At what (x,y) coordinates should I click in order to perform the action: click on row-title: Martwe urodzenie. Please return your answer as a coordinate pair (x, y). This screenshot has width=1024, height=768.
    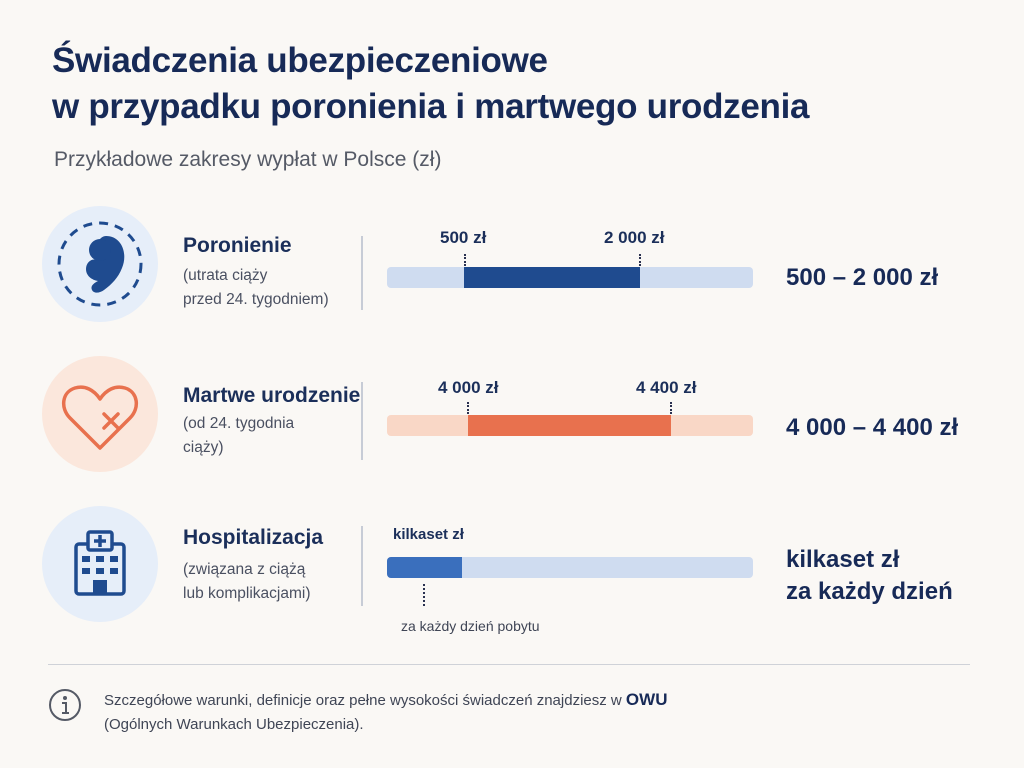
    Looking at the image, I should click on (272, 395).